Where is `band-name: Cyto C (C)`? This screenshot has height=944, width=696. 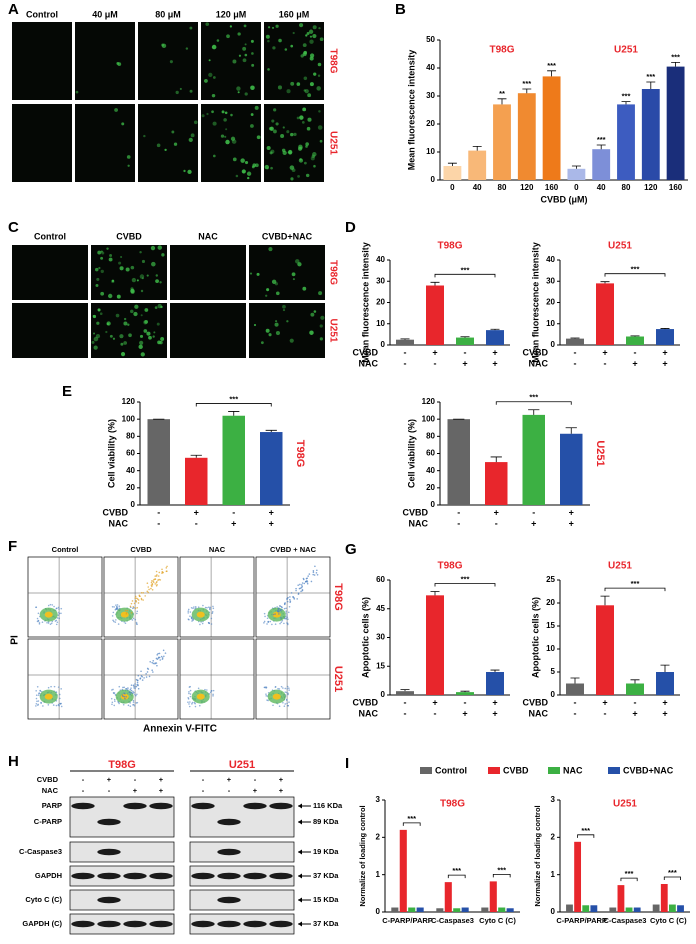 band-name: Cyto C (C) is located at coordinates (43, 899).